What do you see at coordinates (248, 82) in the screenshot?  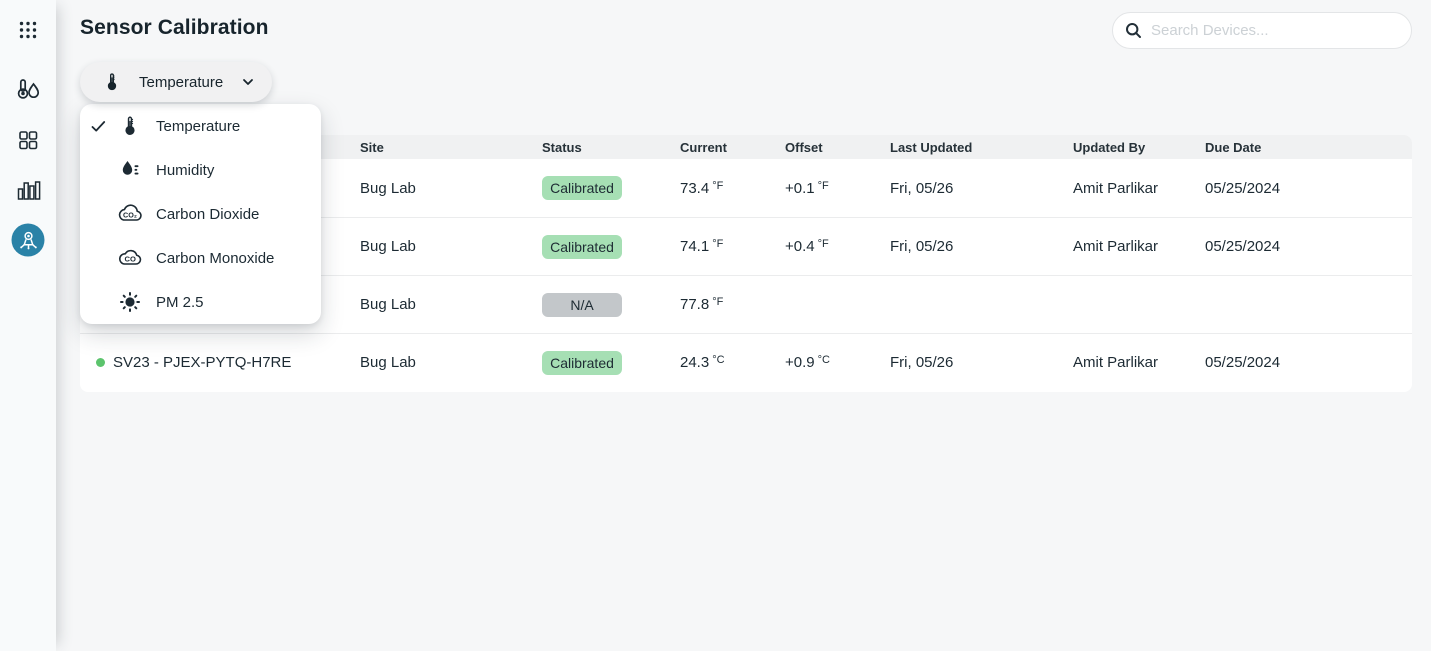 I see `chevron-down-icon` at bounding box center [248, 82].